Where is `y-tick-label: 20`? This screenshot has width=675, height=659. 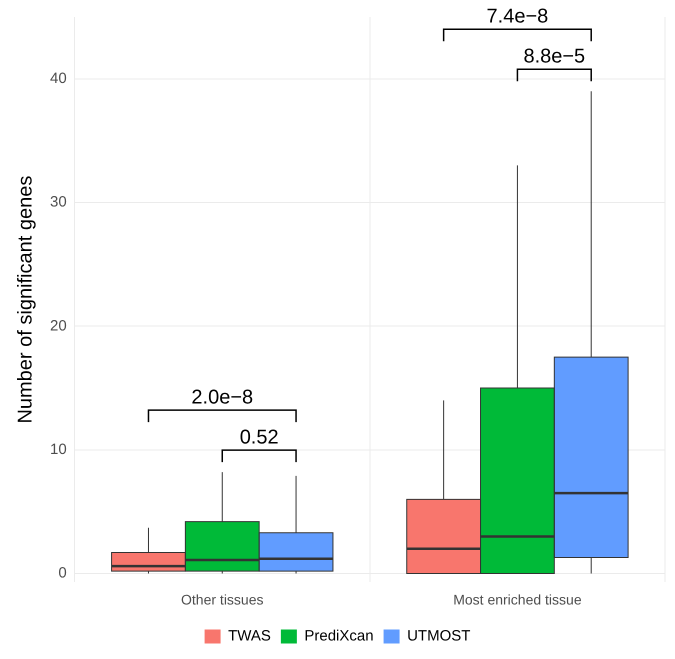 y-tick-label: 20 is located at coordinates (58, 325).